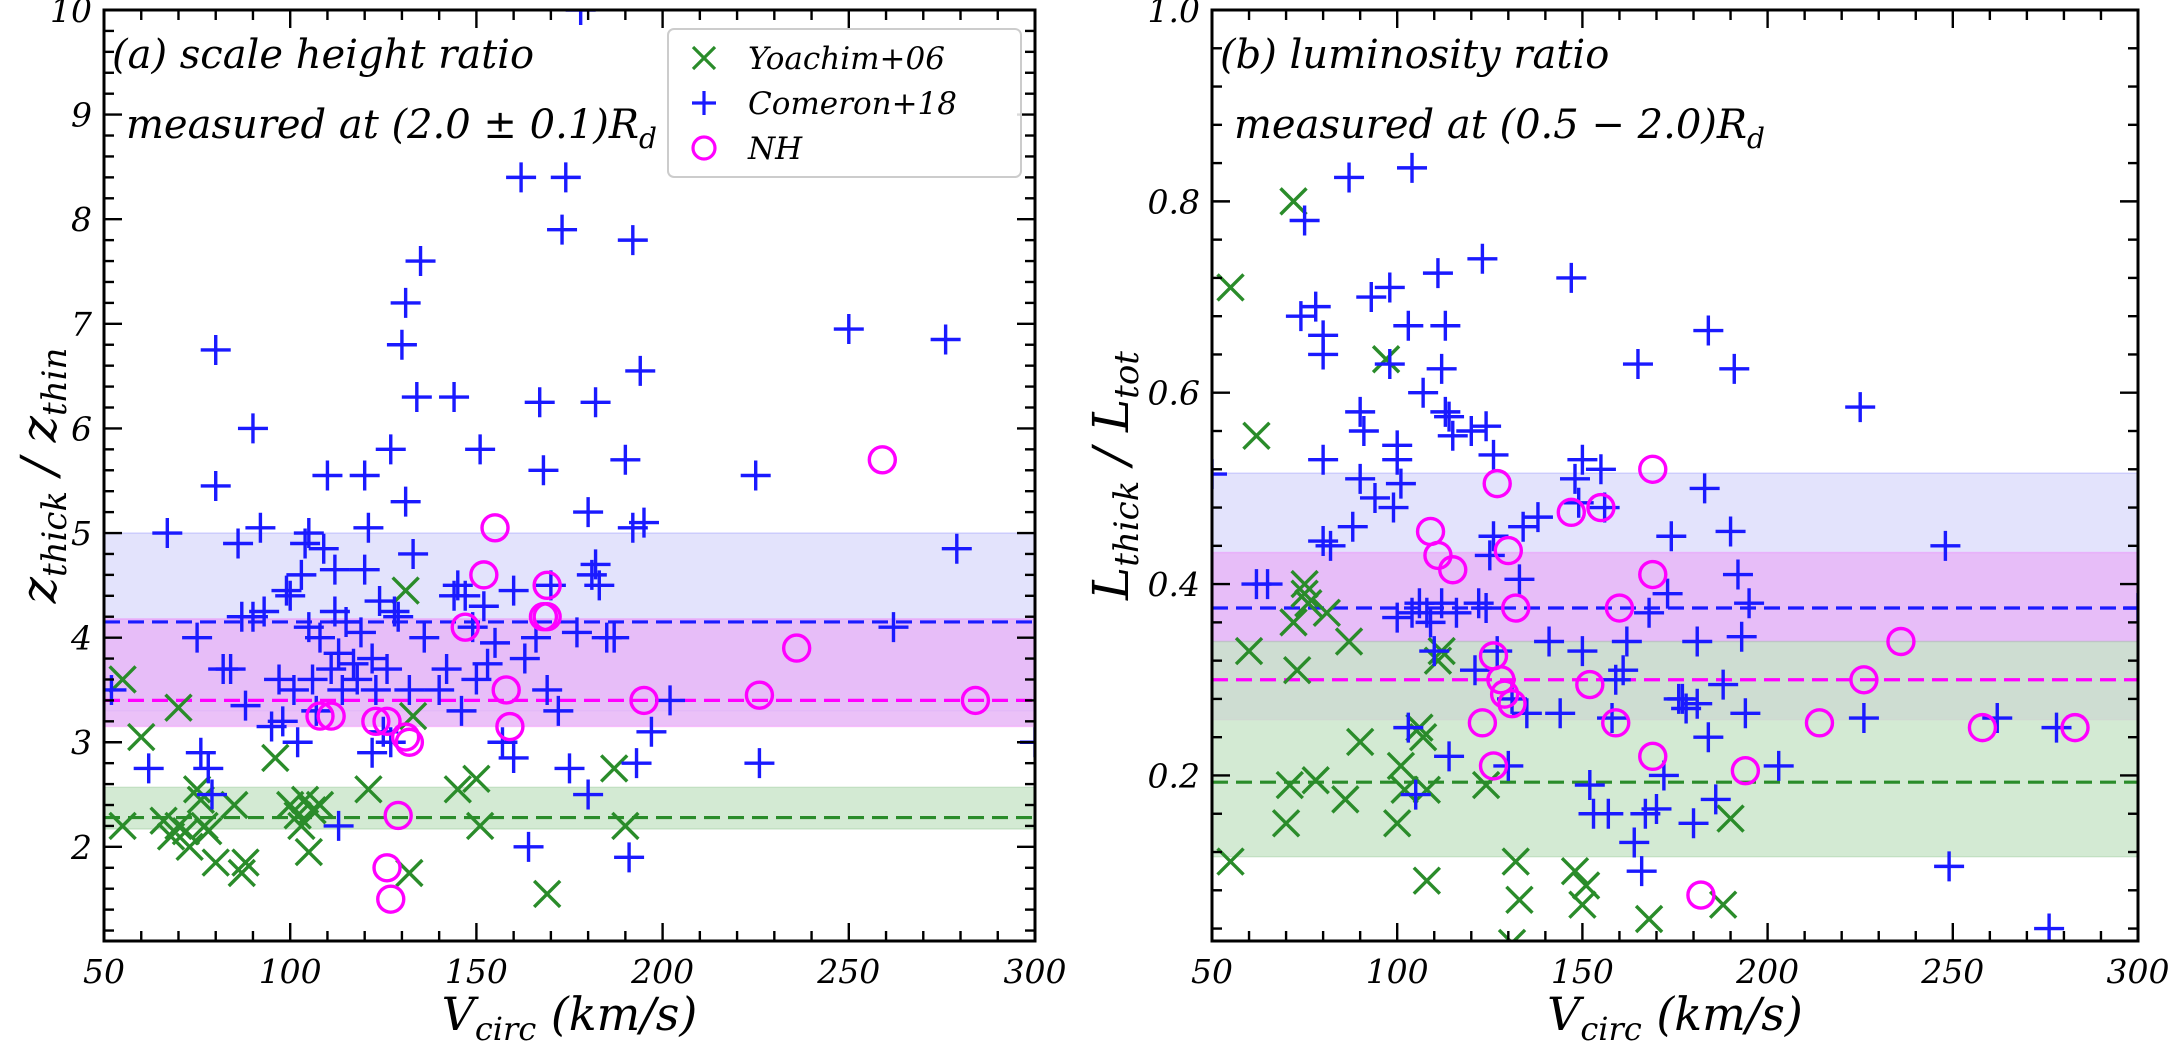  I want to click on legend-entry: Comeron+18, so click(824, 104).